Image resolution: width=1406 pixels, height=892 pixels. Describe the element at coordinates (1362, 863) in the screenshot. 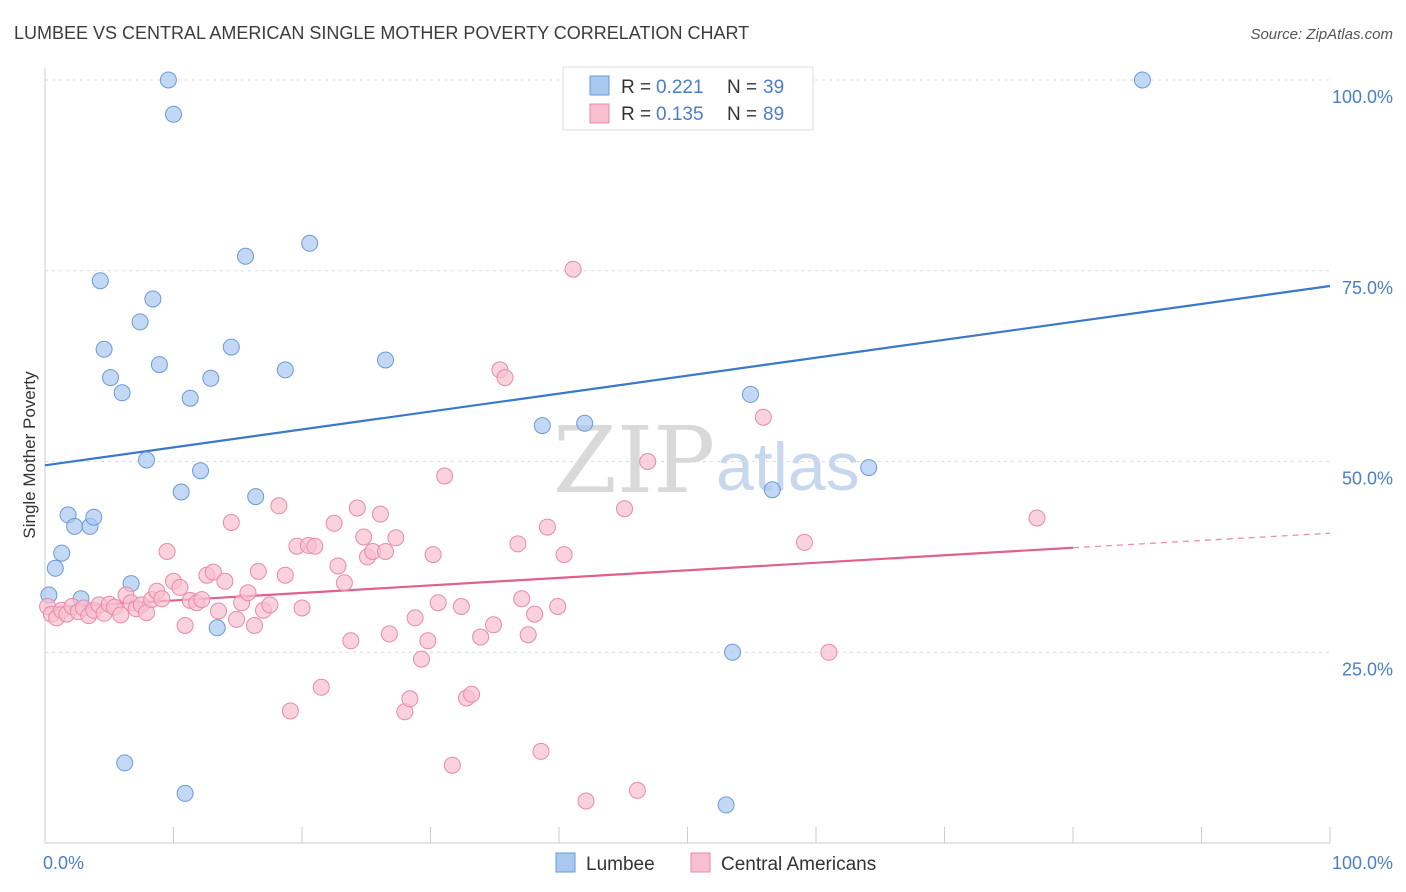

I see `x-tick-label-max: 100.0%` at that location.